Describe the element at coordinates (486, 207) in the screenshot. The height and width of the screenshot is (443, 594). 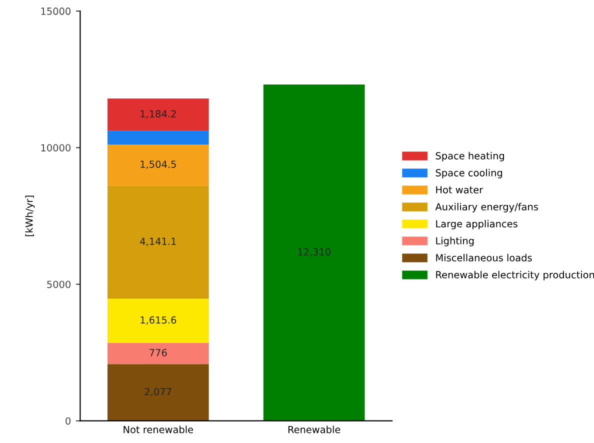
I see `legend-label: Auxiliary energy/fans` at that location.